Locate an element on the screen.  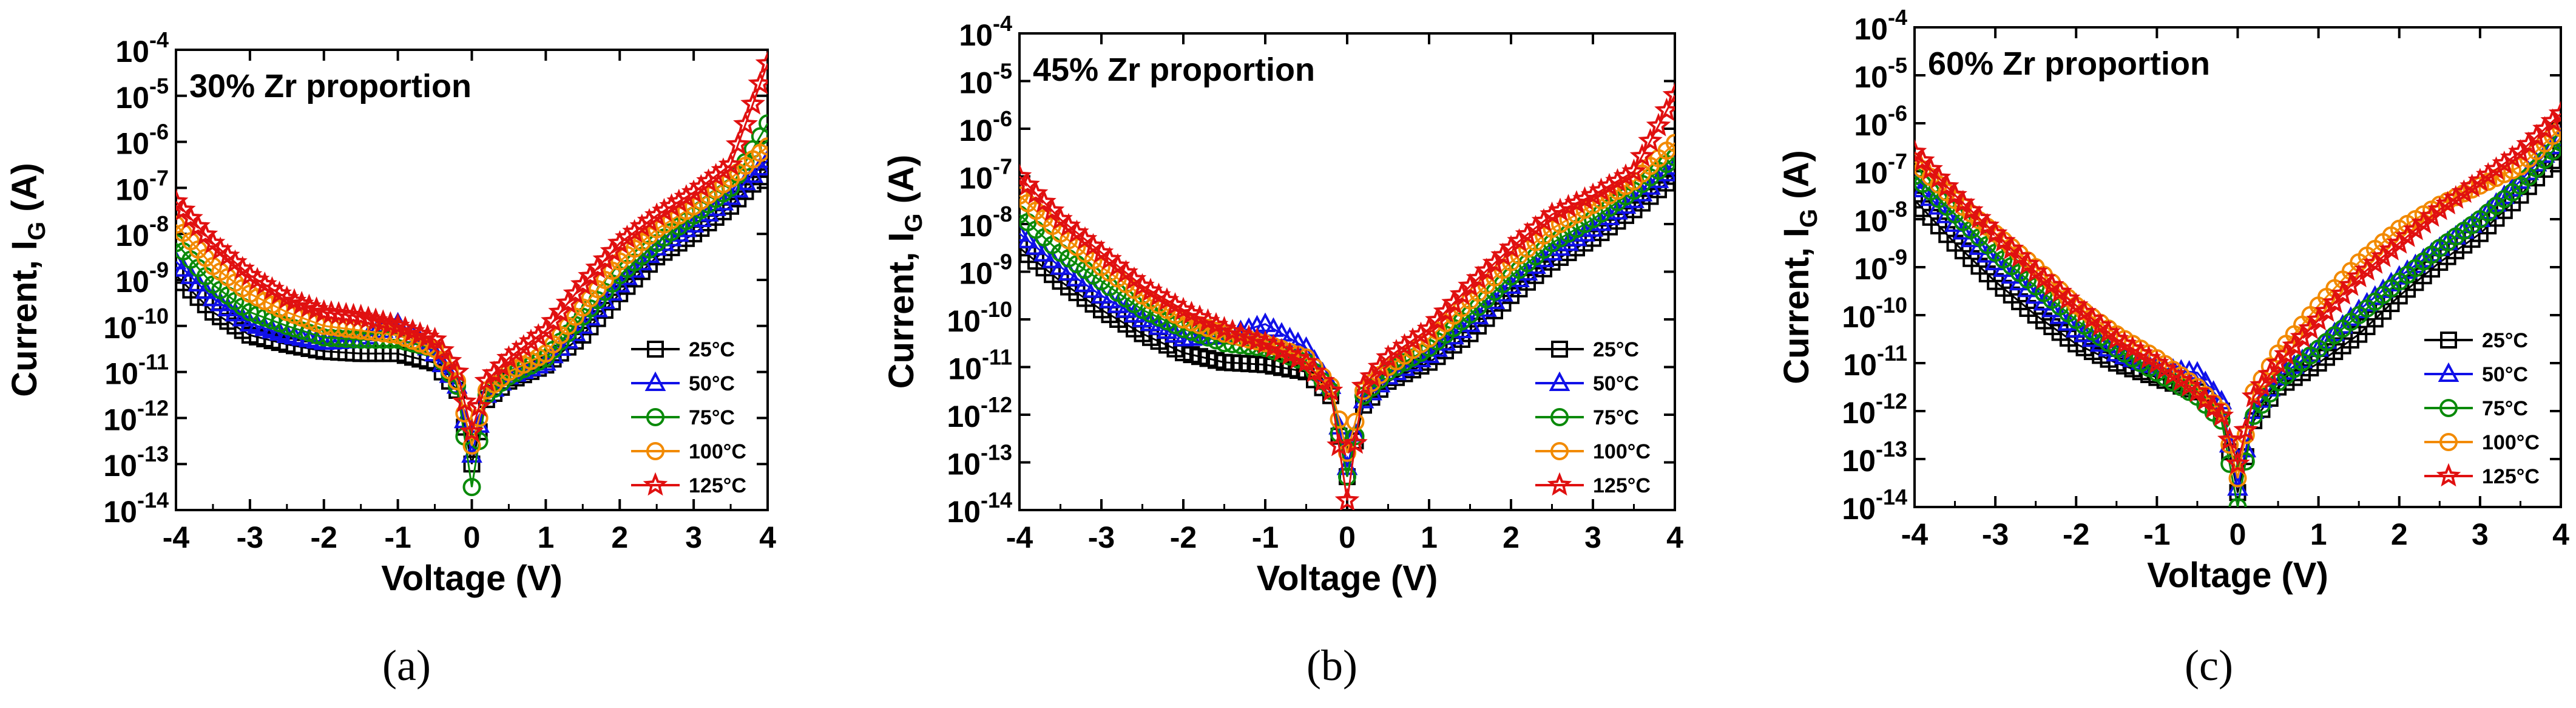
series-line is located at coordinates (1347, 298).